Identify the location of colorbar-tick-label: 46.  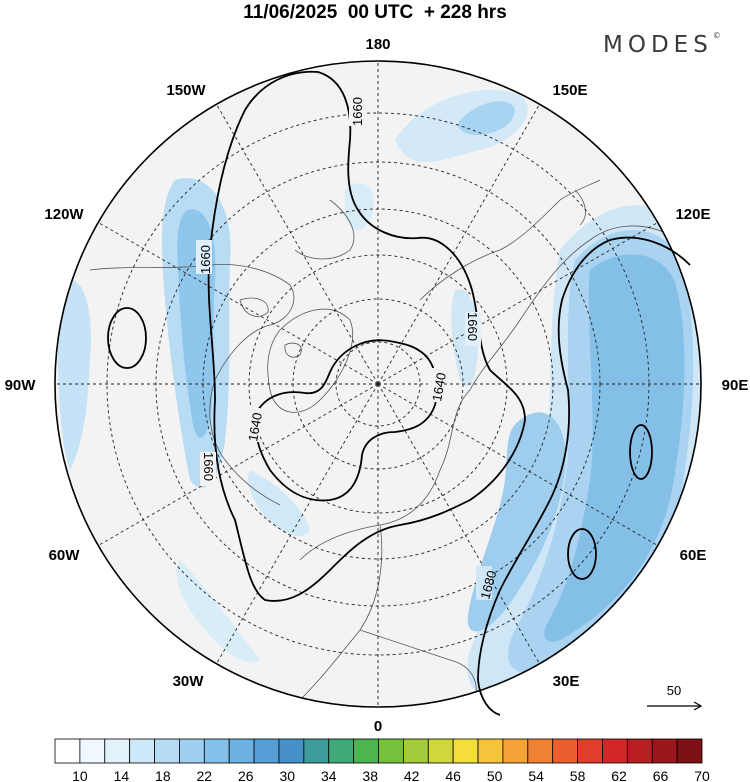
(453, 775).